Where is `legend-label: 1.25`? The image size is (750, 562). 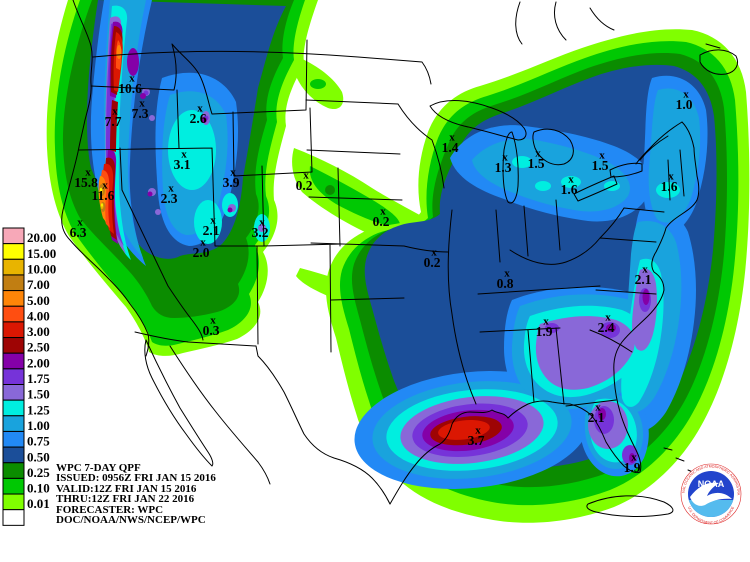
legend-label: 1.25 is located at coordinates (38, 409).